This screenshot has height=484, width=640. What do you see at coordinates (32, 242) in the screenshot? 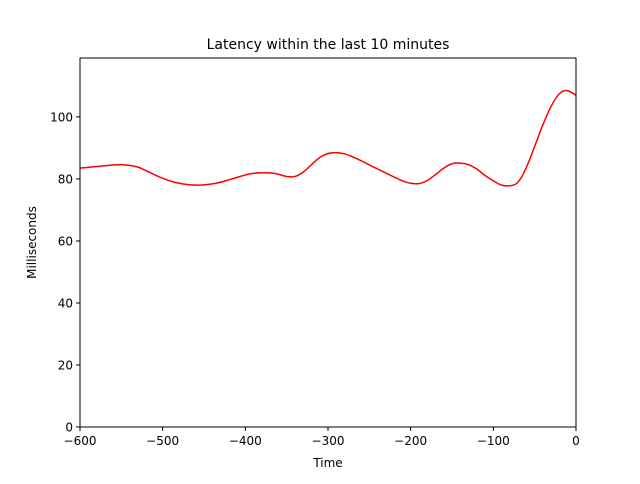
I see `y-axis-label: Milliseconds` at bounding box center [32, 242].